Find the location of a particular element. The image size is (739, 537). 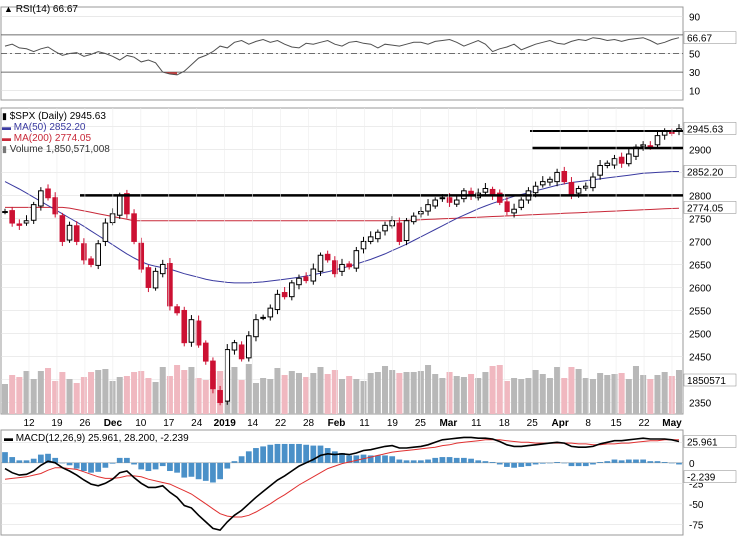

ma200-legend-label: MA(200) 2774.05 is located at coordinates (52, 138).